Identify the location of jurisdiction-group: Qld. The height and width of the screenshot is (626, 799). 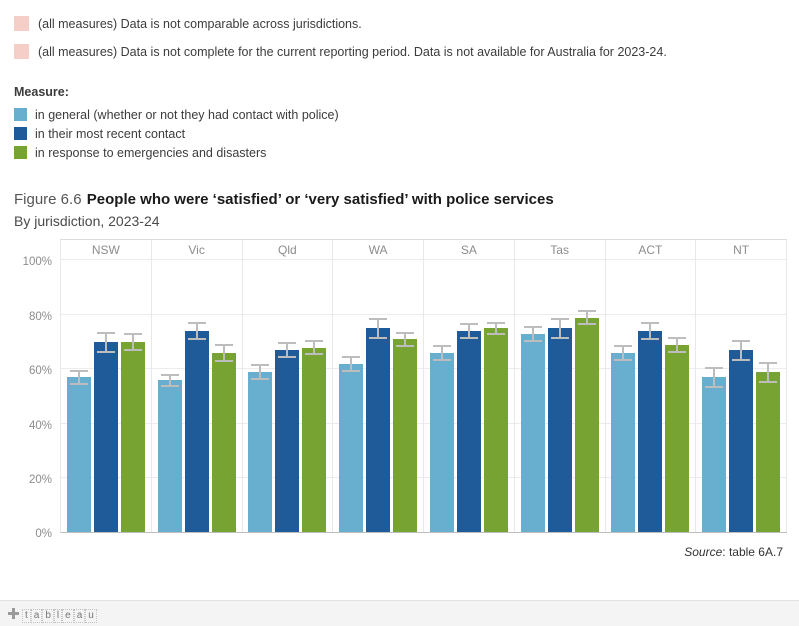
(288, 386).